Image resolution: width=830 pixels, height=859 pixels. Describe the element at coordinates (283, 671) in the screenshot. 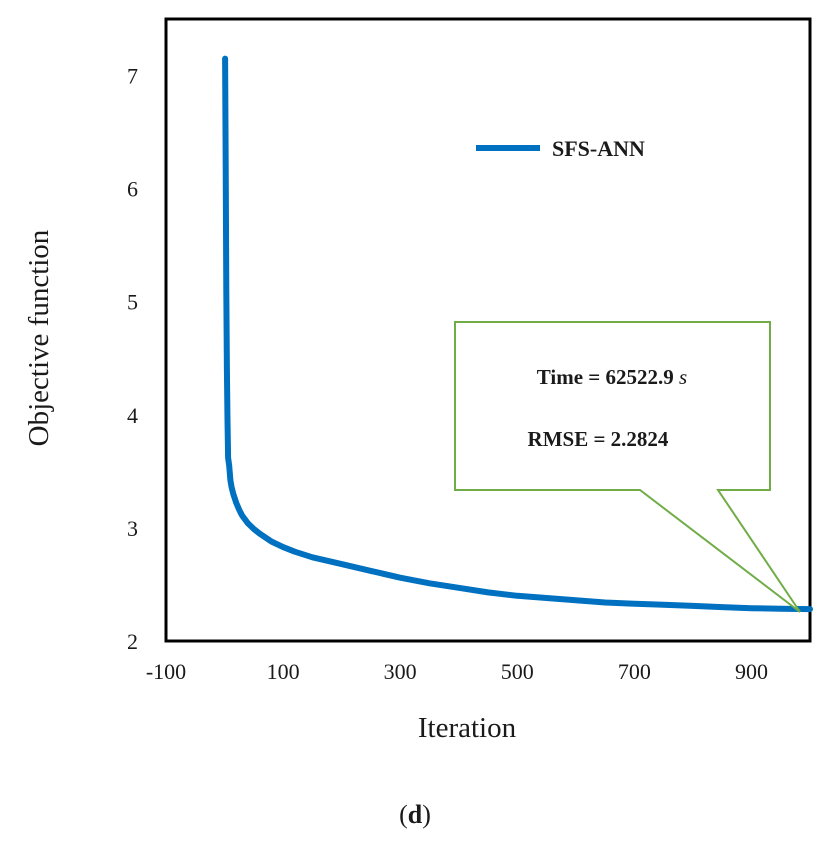

I see `x-tick-label: 100` at that location.